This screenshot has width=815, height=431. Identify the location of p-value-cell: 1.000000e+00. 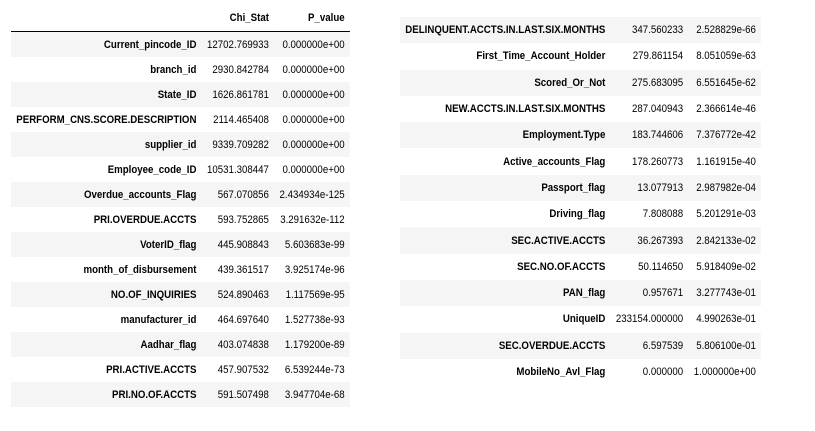
(724, 372).